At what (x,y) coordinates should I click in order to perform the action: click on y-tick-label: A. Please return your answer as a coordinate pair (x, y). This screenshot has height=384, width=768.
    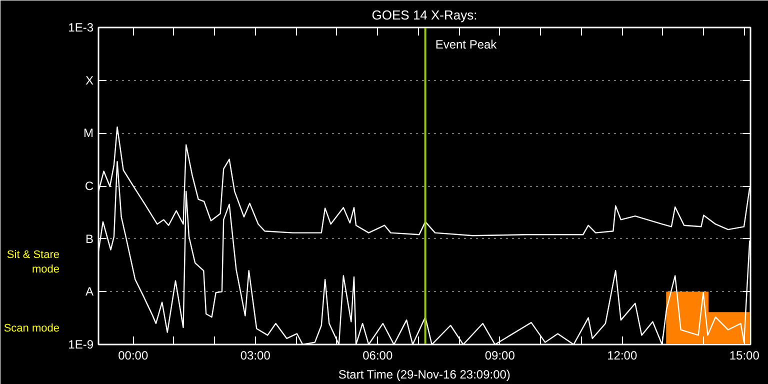
    Looking at the image, I should click on (89, 291).